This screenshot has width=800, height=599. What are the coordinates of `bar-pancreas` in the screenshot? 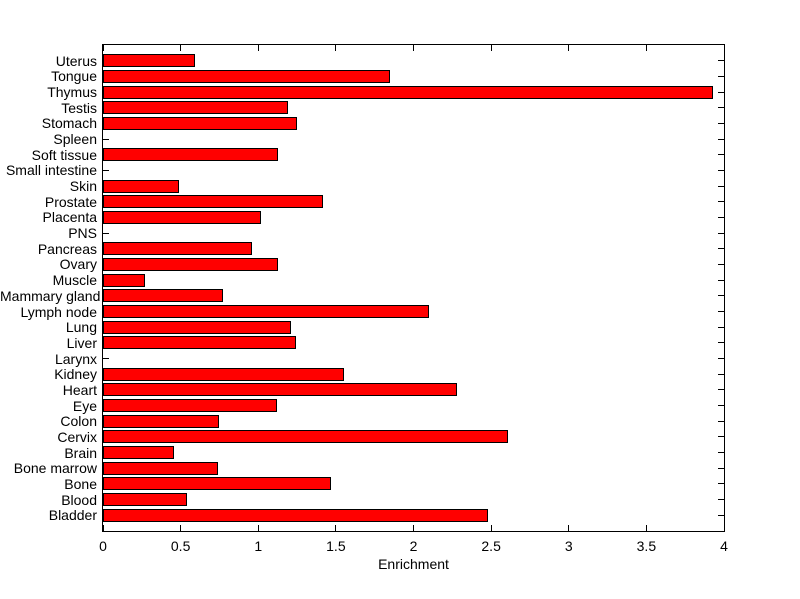 It's located at (177, 249).